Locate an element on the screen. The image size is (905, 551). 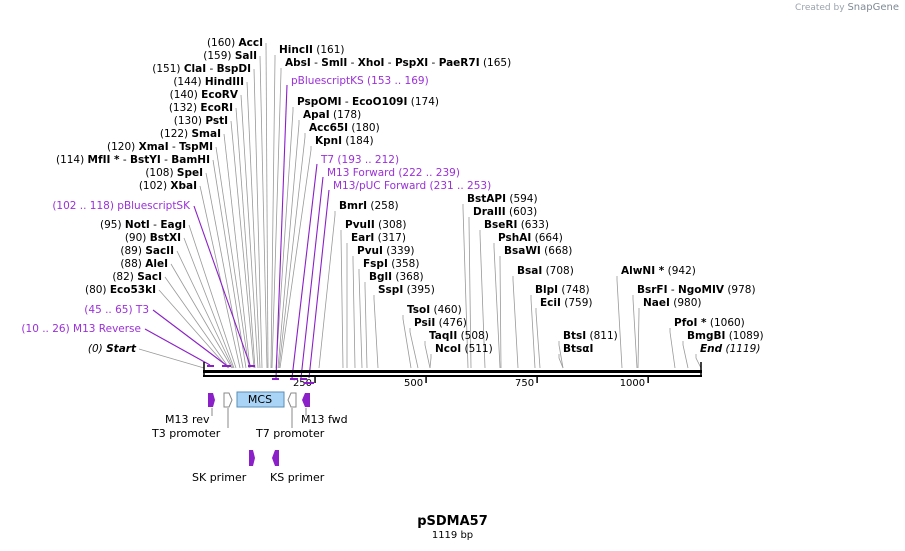
restriction-site-label: ApaI (178) is located at coordinates (332, 115).